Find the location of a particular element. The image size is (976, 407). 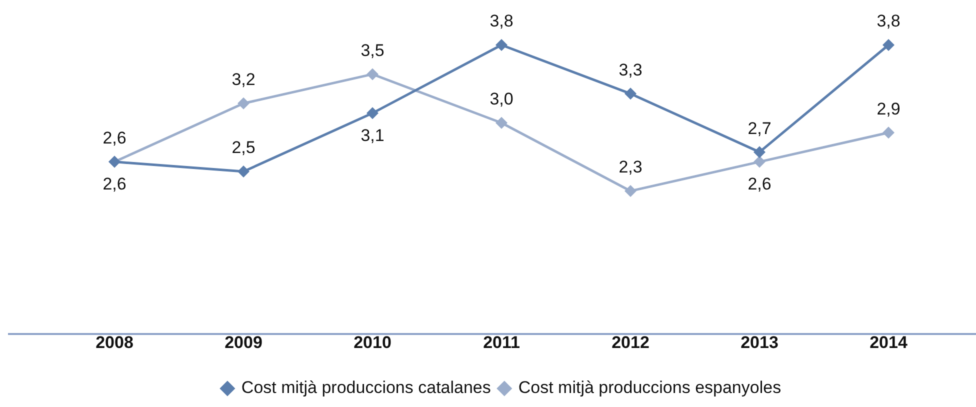

data-label: 2,5 is located at coordinates (244, 148).